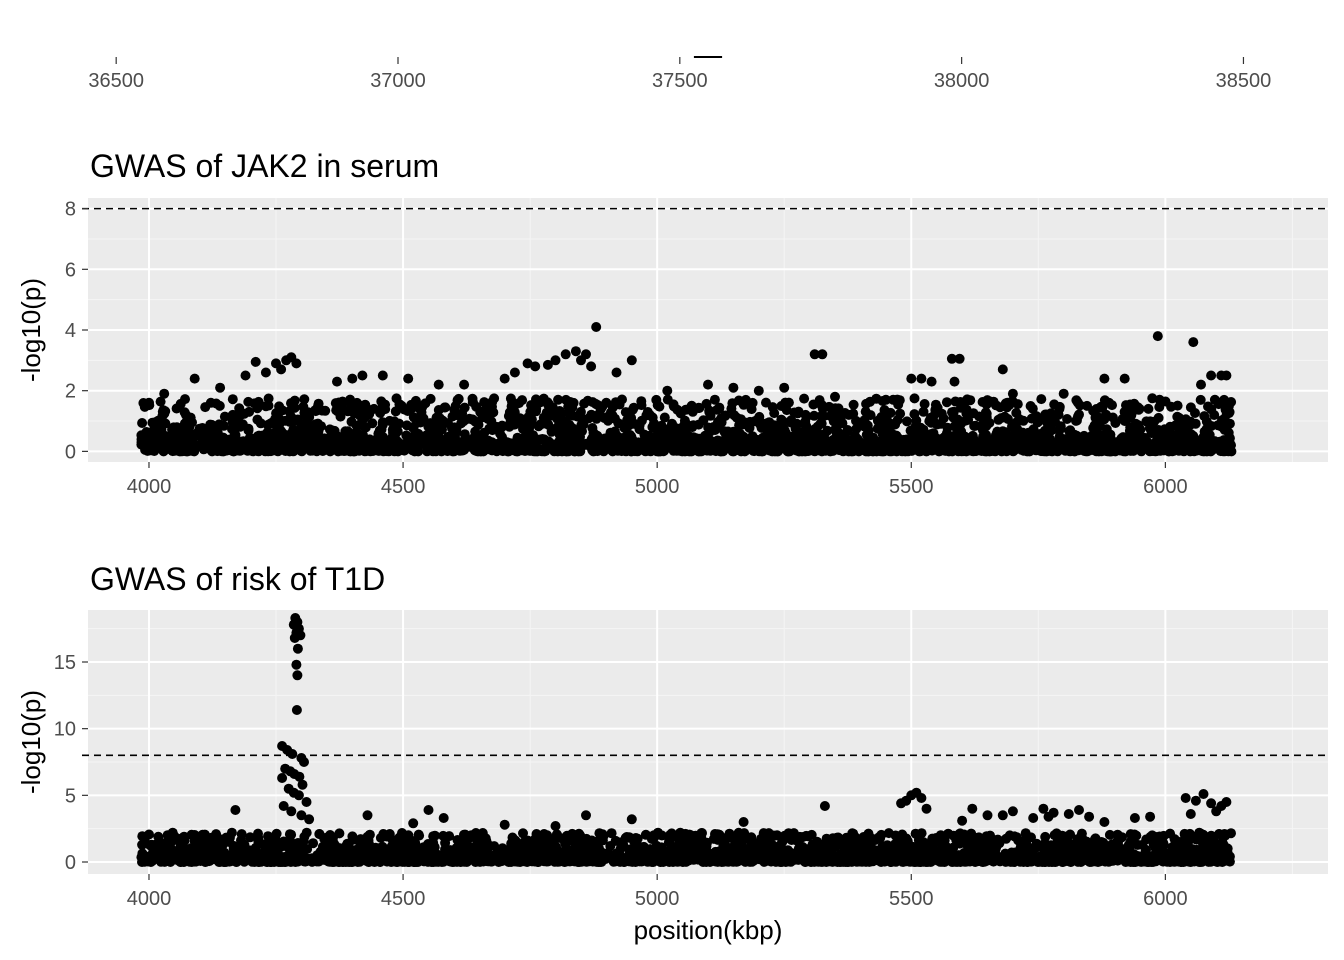 This screenshot has width=1344, height=960. What do you see at coordinates (149, 487) in the screenshot?
I see `x-tick-label: 4000` at bounding box center [149, 487].